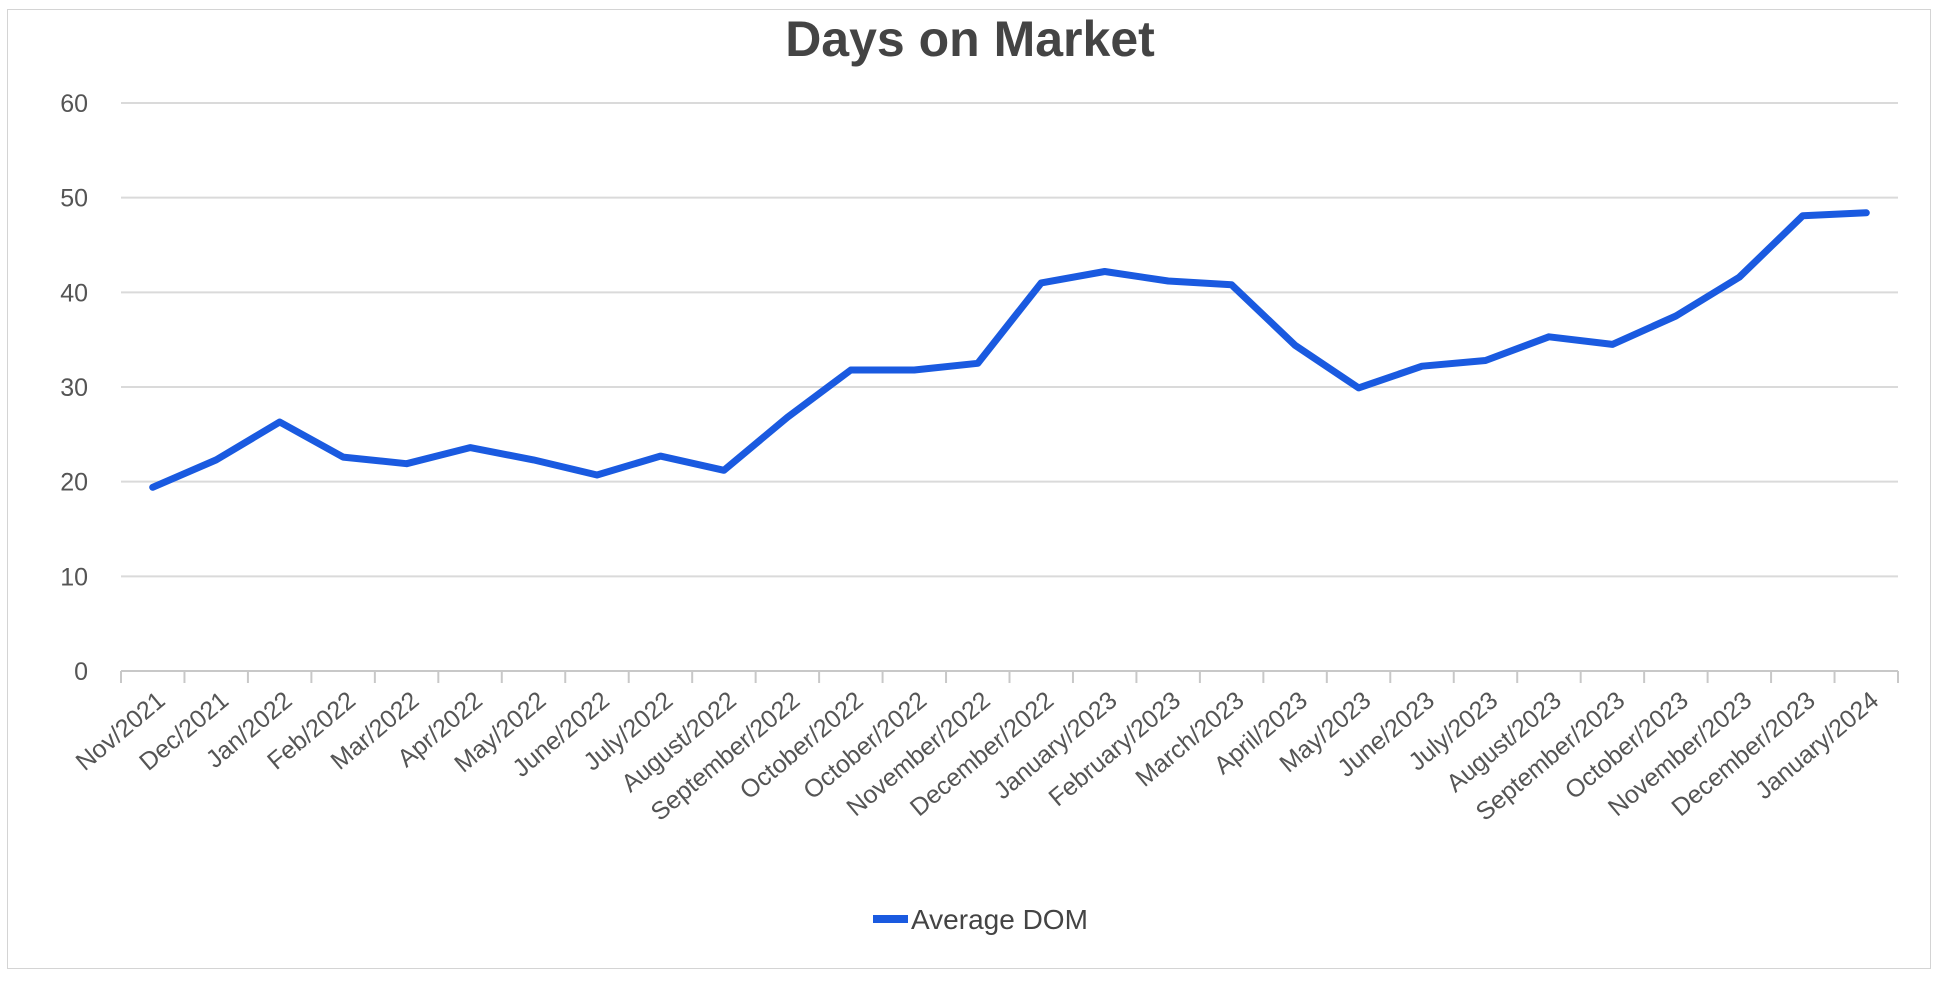 The width and height of the screenshot is (1940, 982). What do you see at coordinates (74, 293) in the screenshot?
I see `y-tick-label: 40` at bounding box center [74, 293].